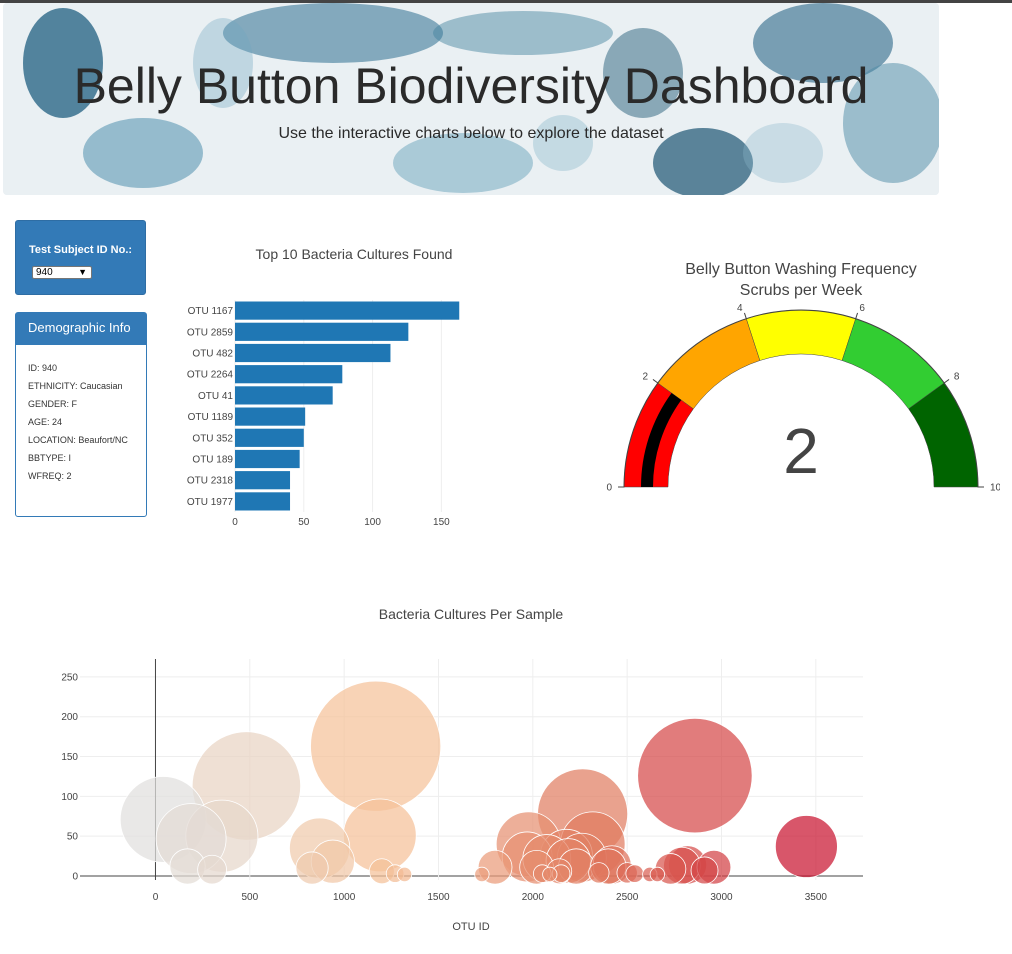 The image size is (1012, 954). What do you see at coordinates (82, 272) in the screenshot?
I see `chevron-down-icon: ▼` at bounding box center [82, 272].